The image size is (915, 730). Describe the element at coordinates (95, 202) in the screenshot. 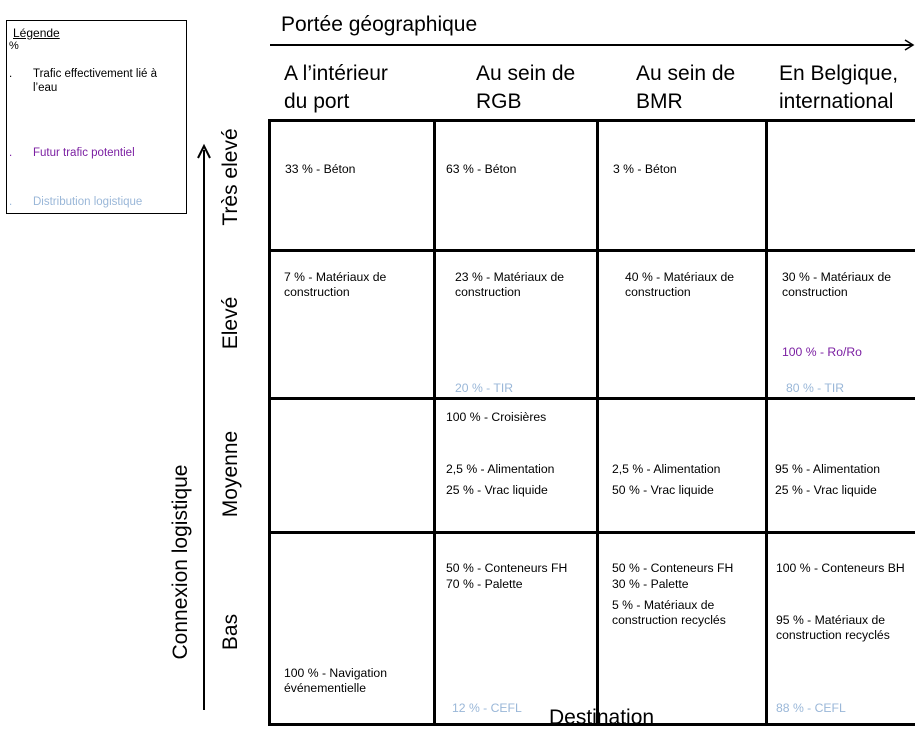

I see `legend-label: Distribution logistique` at that location.